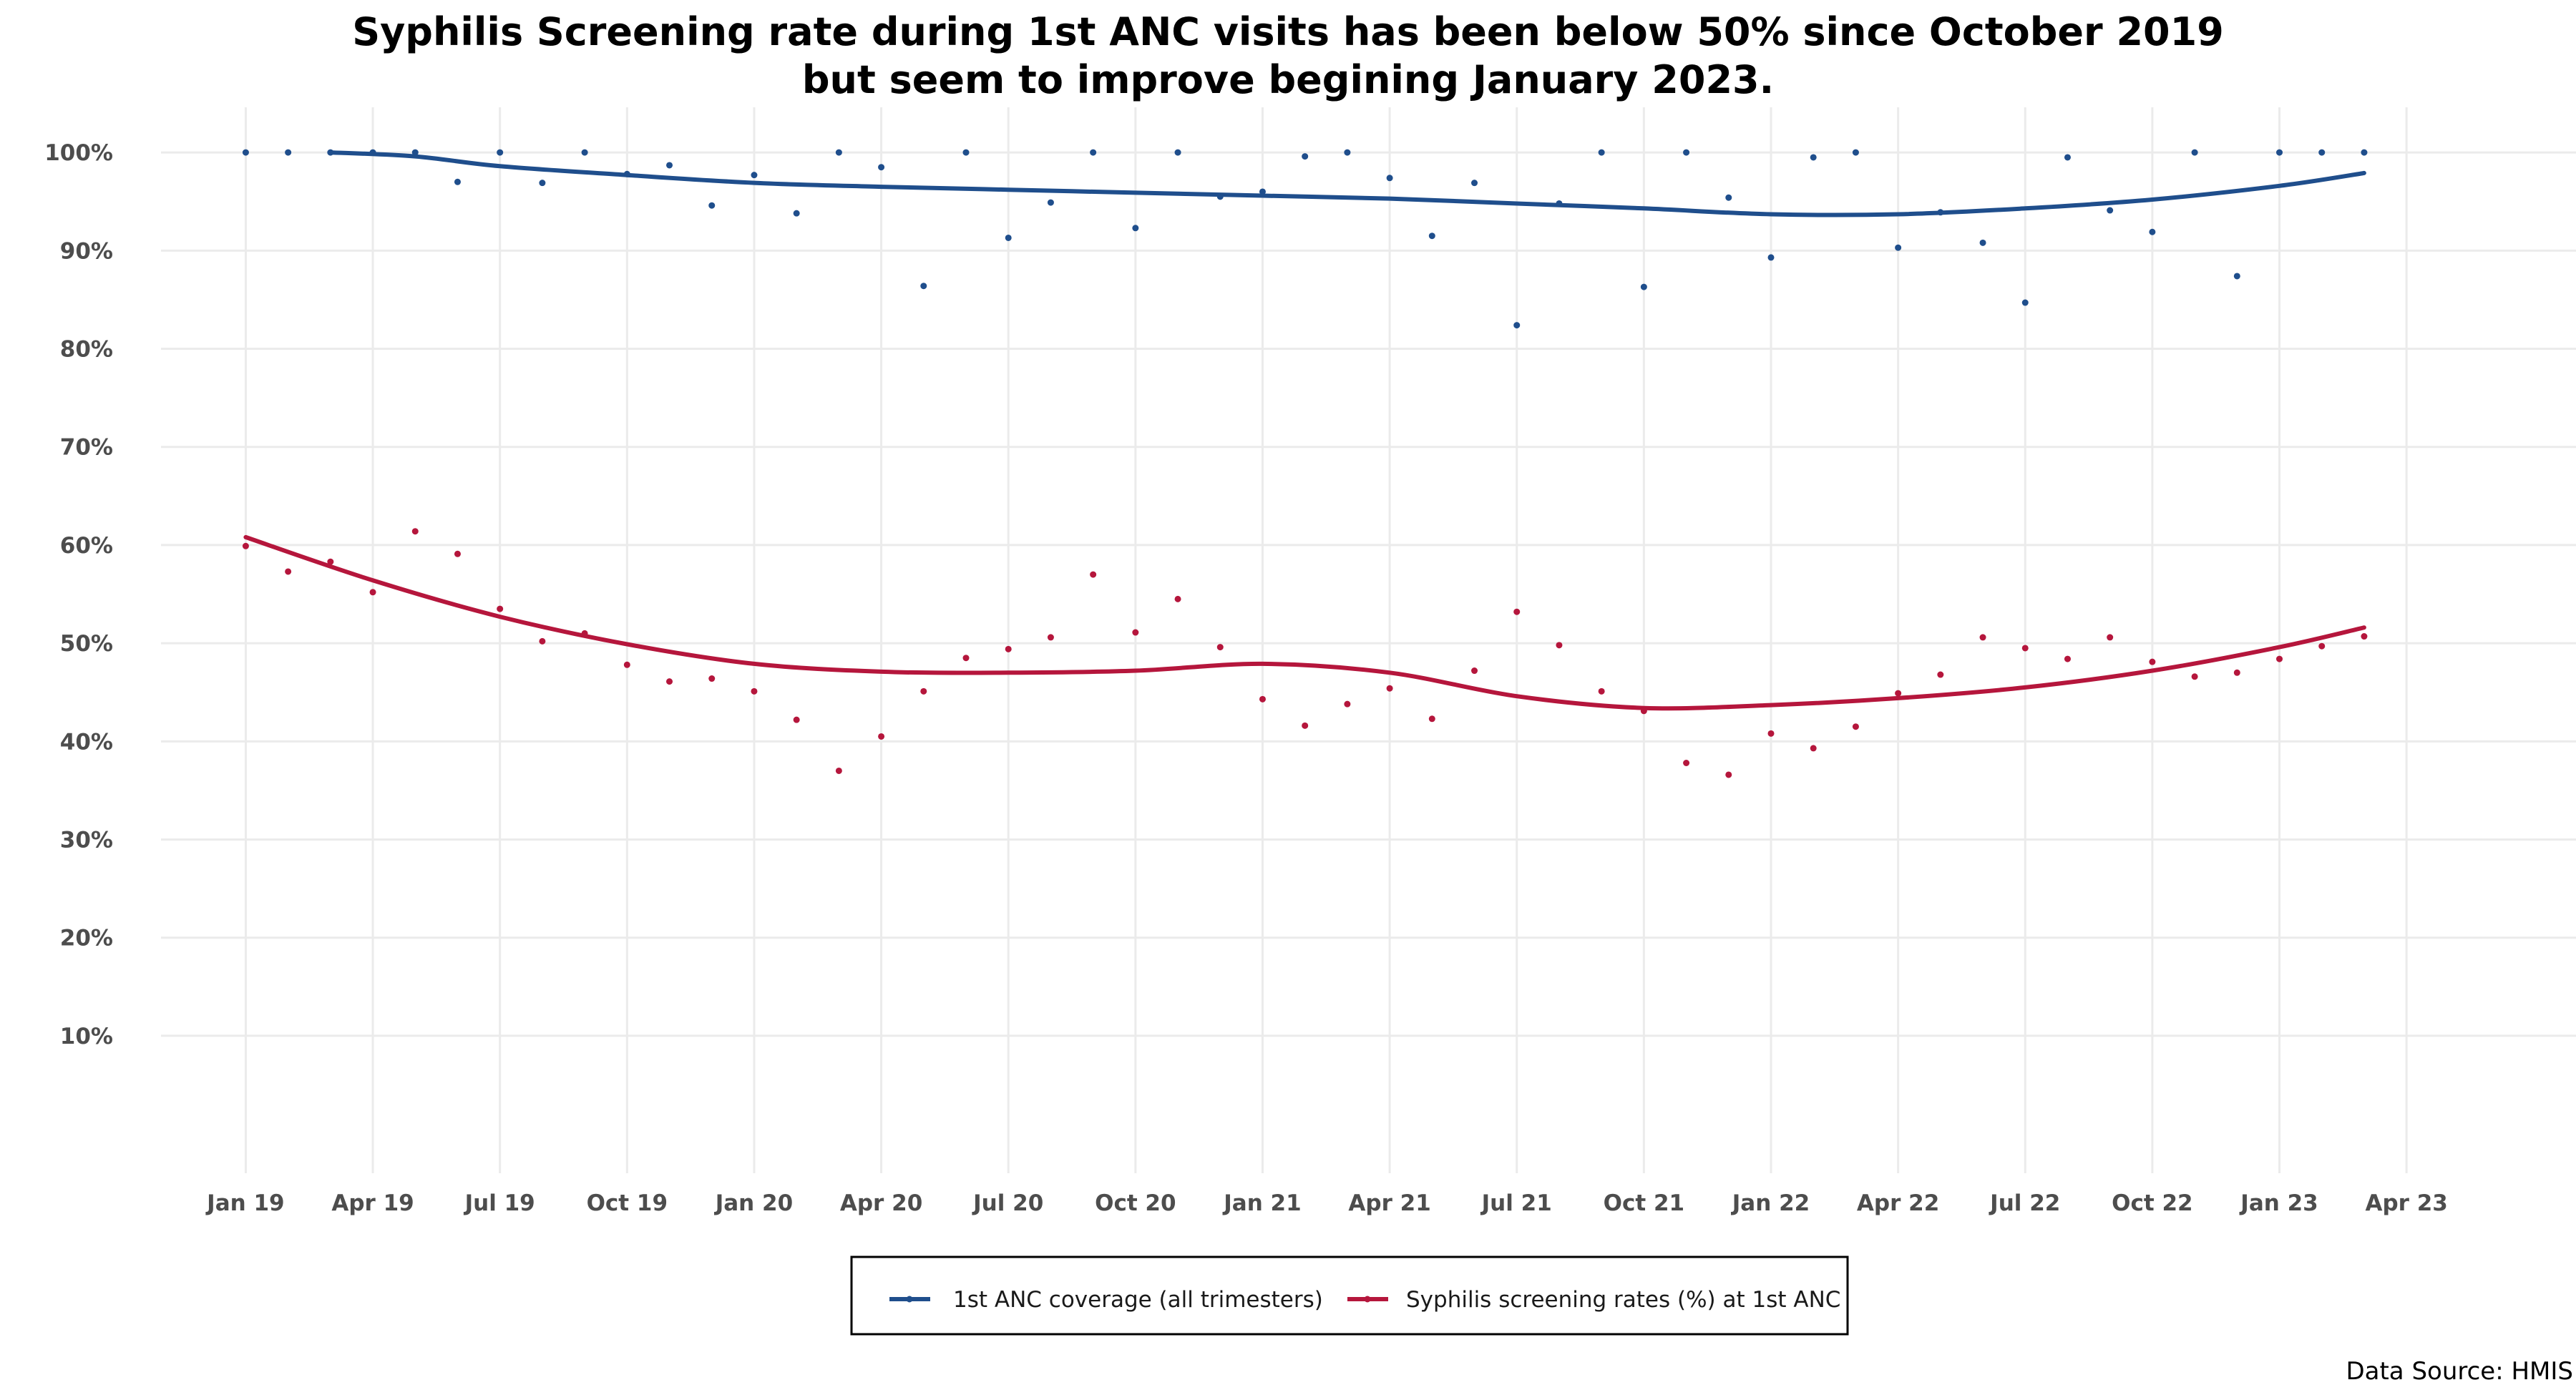 The image size is (2576, 1395). What do you see at coordinates (627, 1203) in the screenshot?
I see `x-tick-label: Oct 19` at bounding box center [627, 1203].